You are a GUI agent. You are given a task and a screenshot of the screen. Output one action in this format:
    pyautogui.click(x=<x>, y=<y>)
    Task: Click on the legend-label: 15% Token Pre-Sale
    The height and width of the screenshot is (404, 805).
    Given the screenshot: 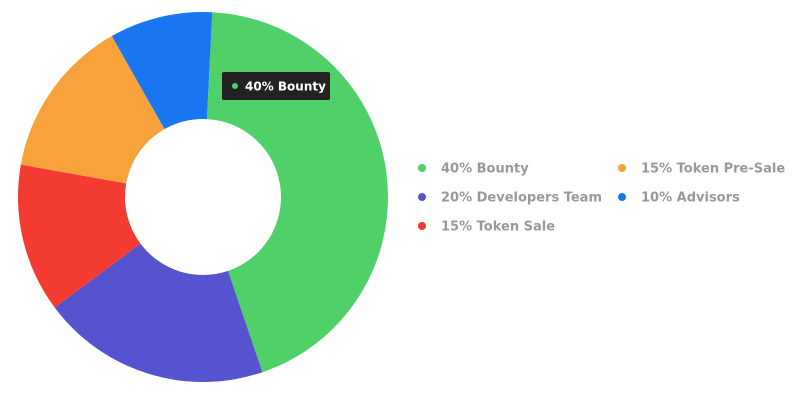 What is the action you would take?
    pyautogui.click(x=713, y=169)
    